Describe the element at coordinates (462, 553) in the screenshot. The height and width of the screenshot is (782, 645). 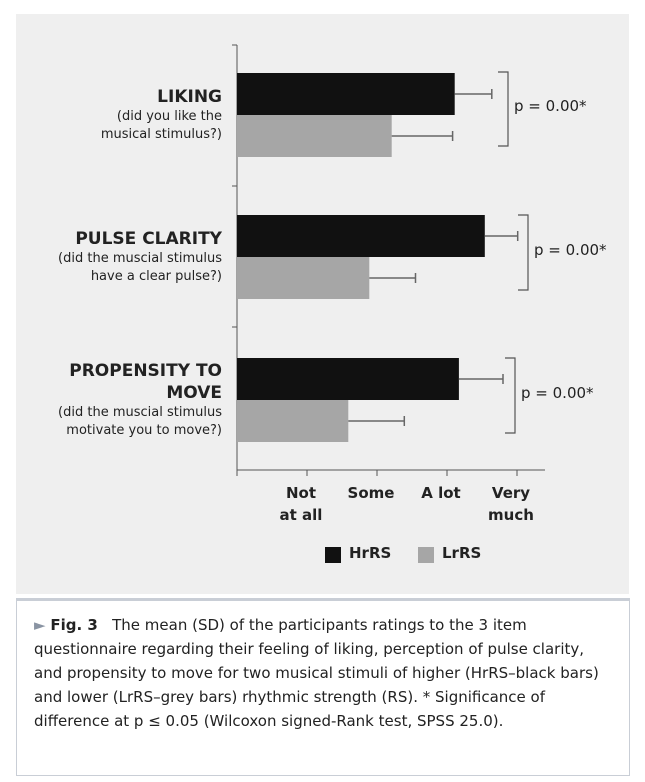
I see `legend-label: LrRS` at that location.